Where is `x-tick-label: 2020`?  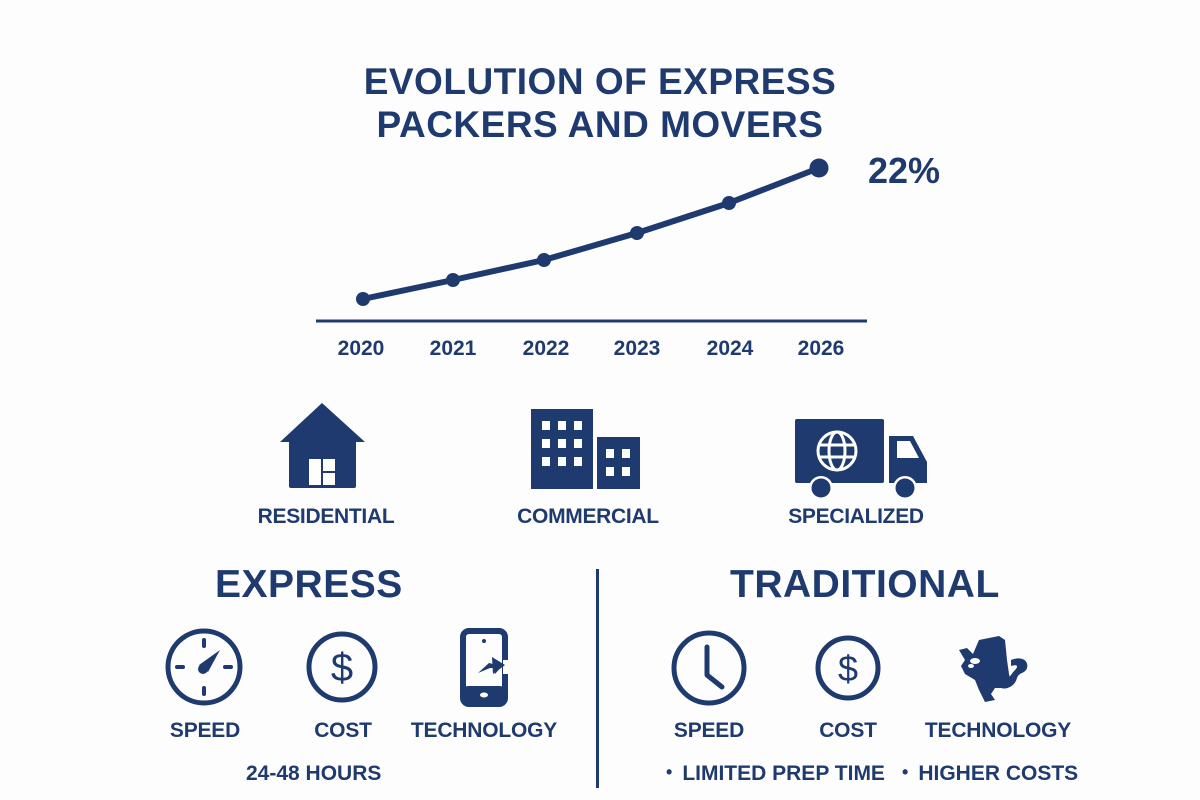
x-tick-label: 2020 is located at coordinates (361, 348).